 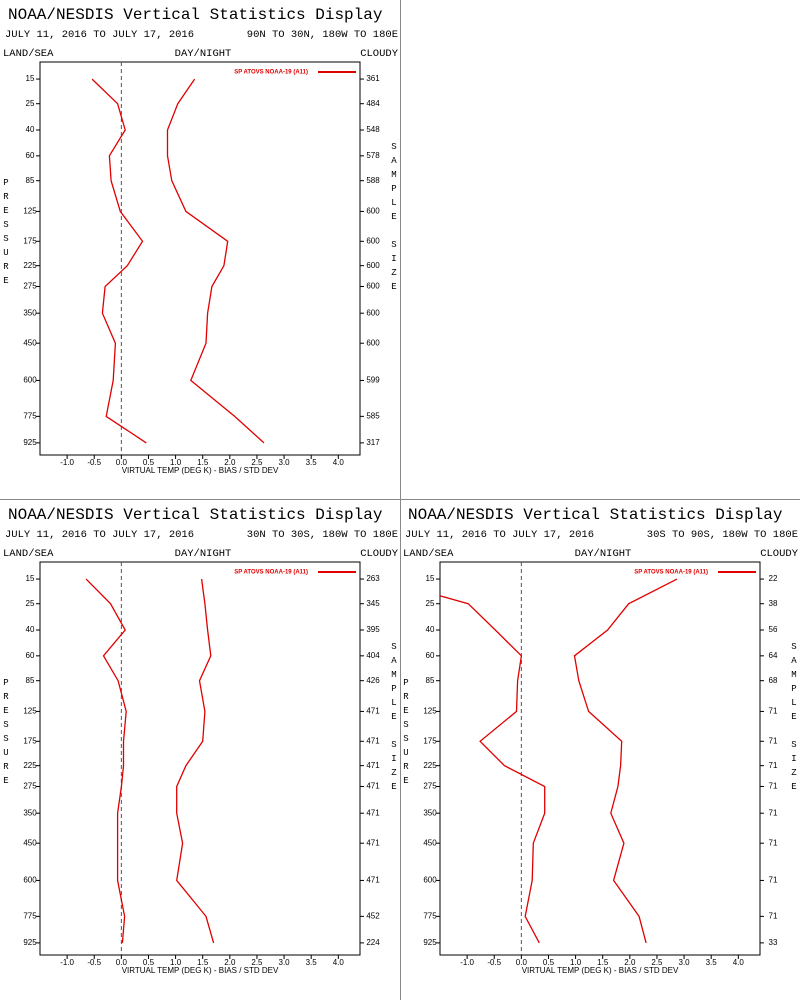 What do you see at coordinates (30, 240) in the screenshot?
I see `y-tick-label: 175` at bounding box center [30, 240].